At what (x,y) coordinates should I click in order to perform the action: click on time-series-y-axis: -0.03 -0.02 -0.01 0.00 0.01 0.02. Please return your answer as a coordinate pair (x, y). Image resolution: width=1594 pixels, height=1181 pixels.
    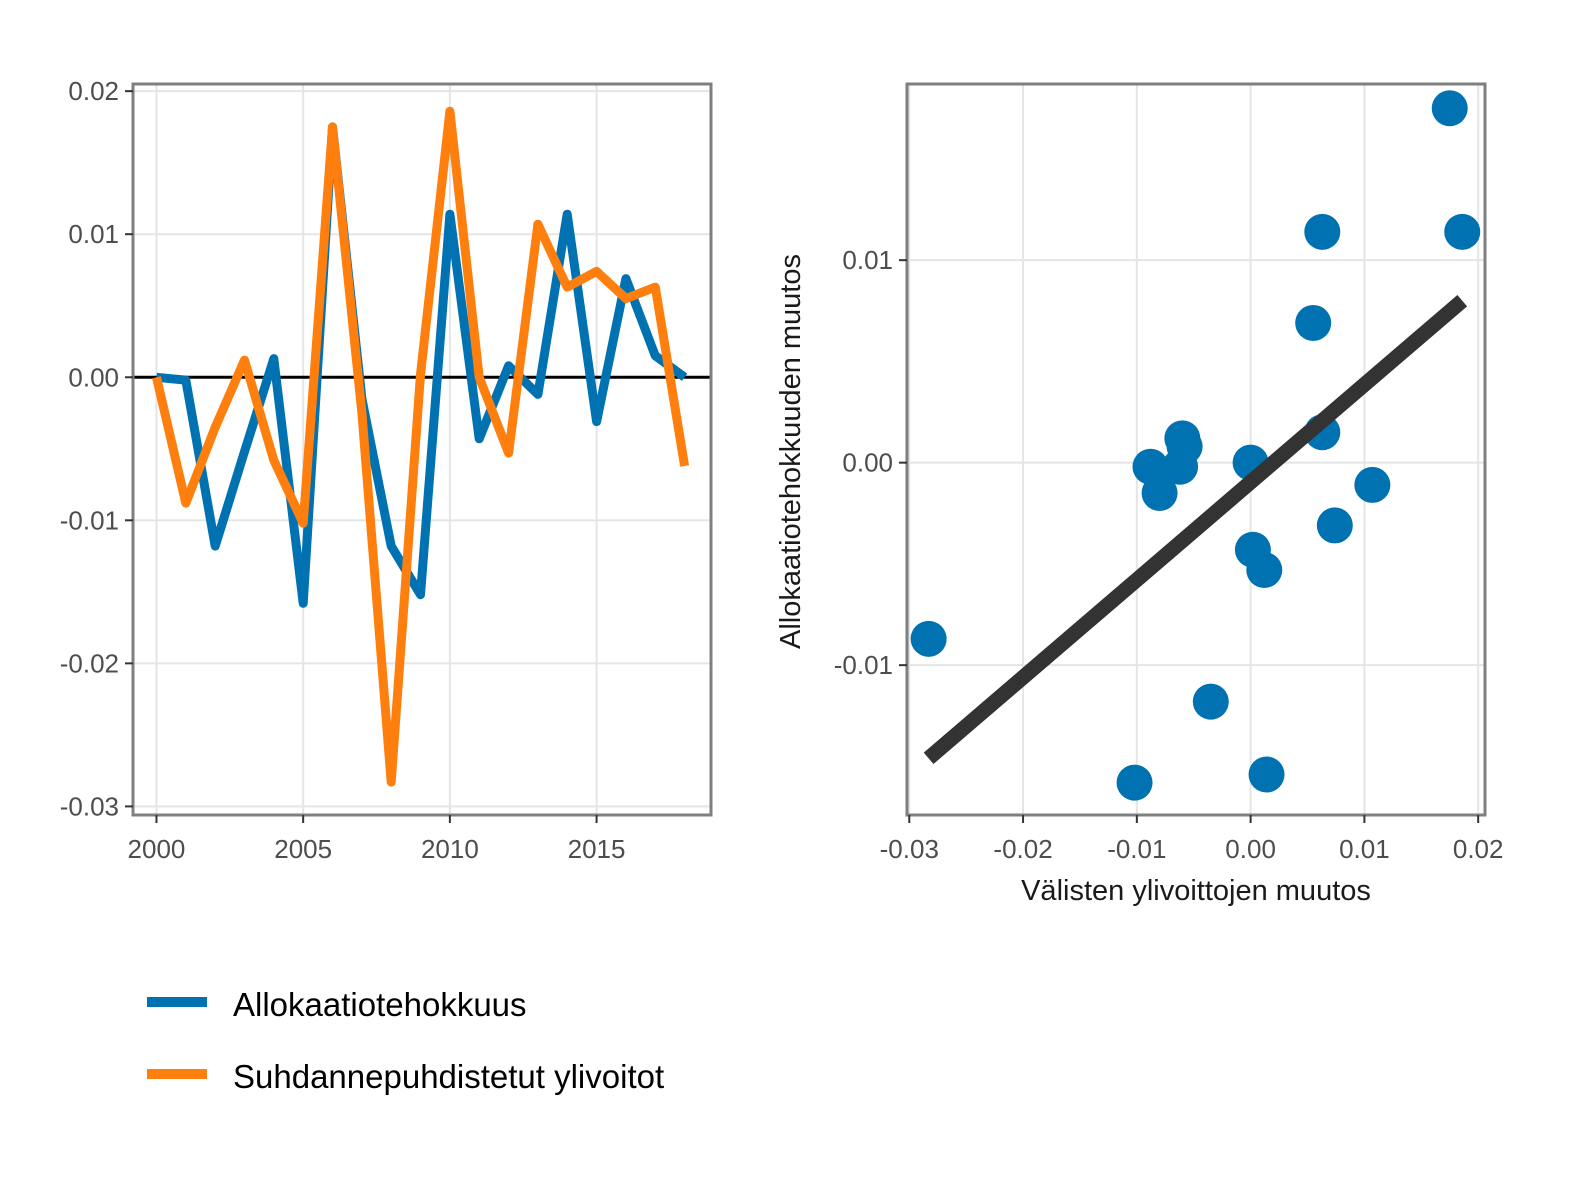
    Looking at the image, I should click on (96, 448).